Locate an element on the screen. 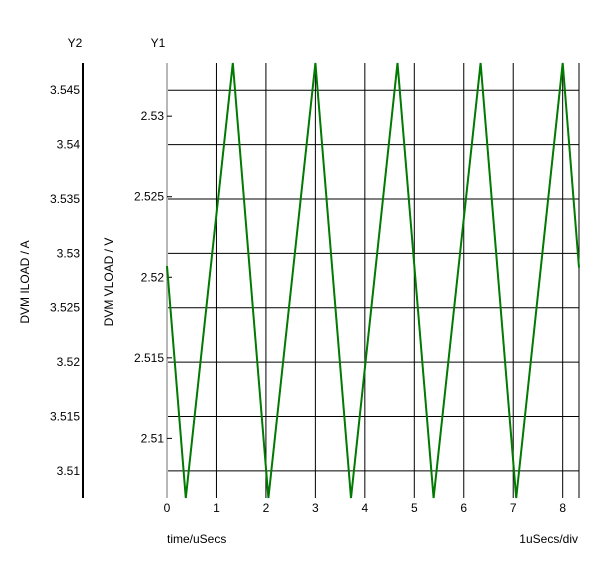 This screenshot has height=563, width=600. y2-tick-label: 3.52 is located at coordinates (69, 362).